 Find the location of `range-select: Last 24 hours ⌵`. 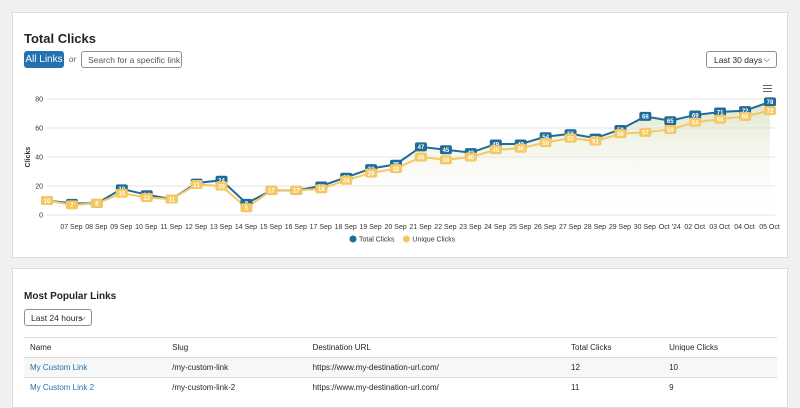

range-select: Last 24 hours ⌵ is located at coordinates (58, 317).